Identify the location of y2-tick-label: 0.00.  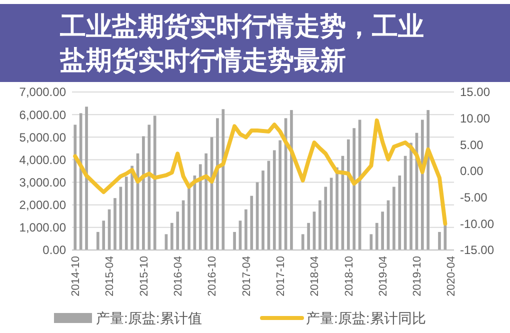
(472, 171).